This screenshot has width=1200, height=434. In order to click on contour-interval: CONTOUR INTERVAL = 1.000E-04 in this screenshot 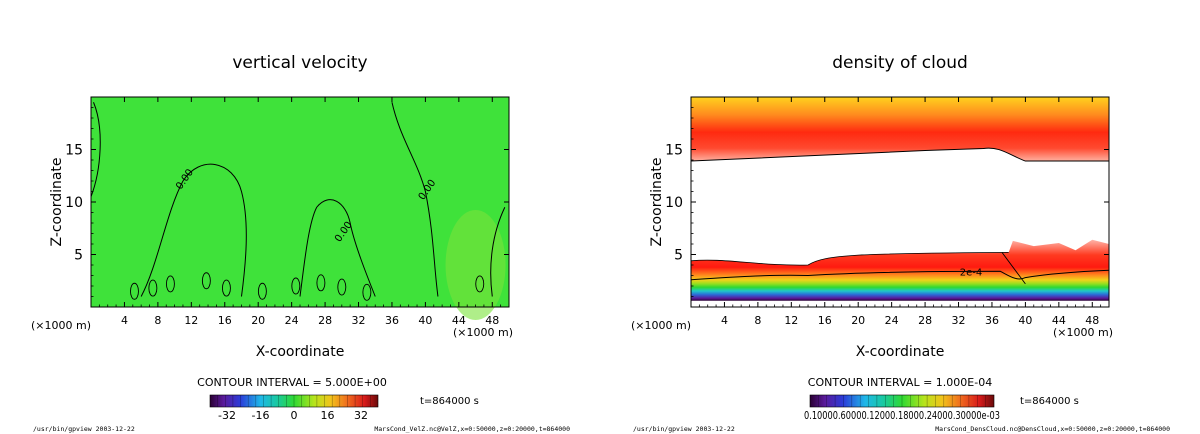, I will do `click(900, 382)`.